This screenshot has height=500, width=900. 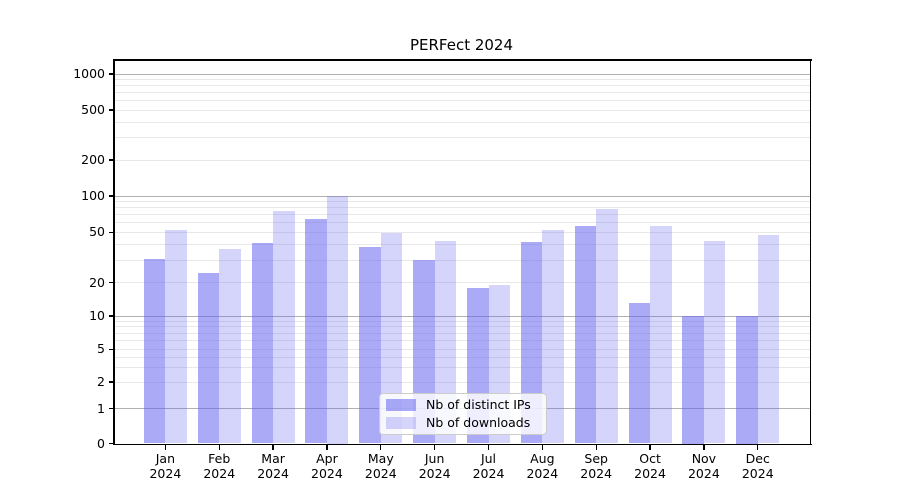 What do you see at coordinates (488, 466) in the screenshot?
I see `x-tick-label-jul: Jul 2024` at bounding box center [488, 466].